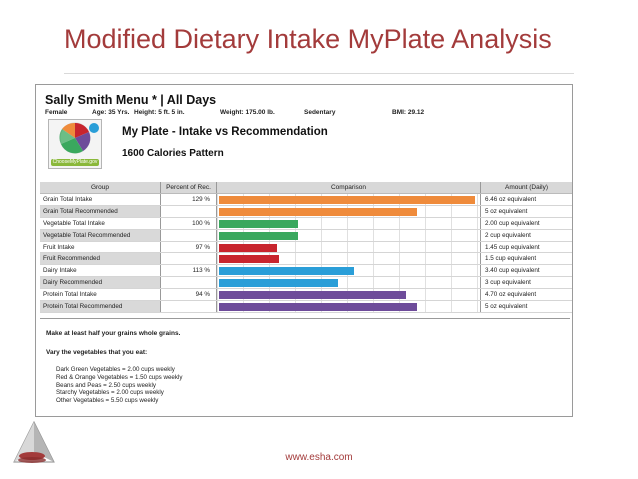 Image resolution: width=638 pixels, height=479 pixels. What do you see at coordinates (100, 306) in the screenshot?
I see `row-group: Protein Total Recommended` at bounding box center [100, 306].